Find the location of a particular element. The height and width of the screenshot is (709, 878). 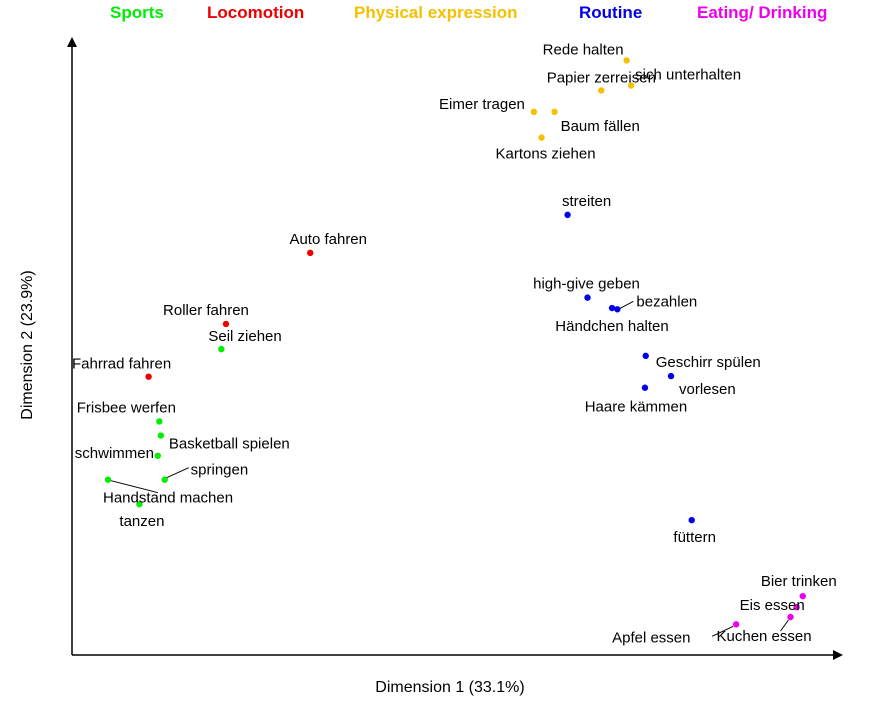

label-kartons-ziehen: Kartons ziehen is located at coordinates (546, 154).